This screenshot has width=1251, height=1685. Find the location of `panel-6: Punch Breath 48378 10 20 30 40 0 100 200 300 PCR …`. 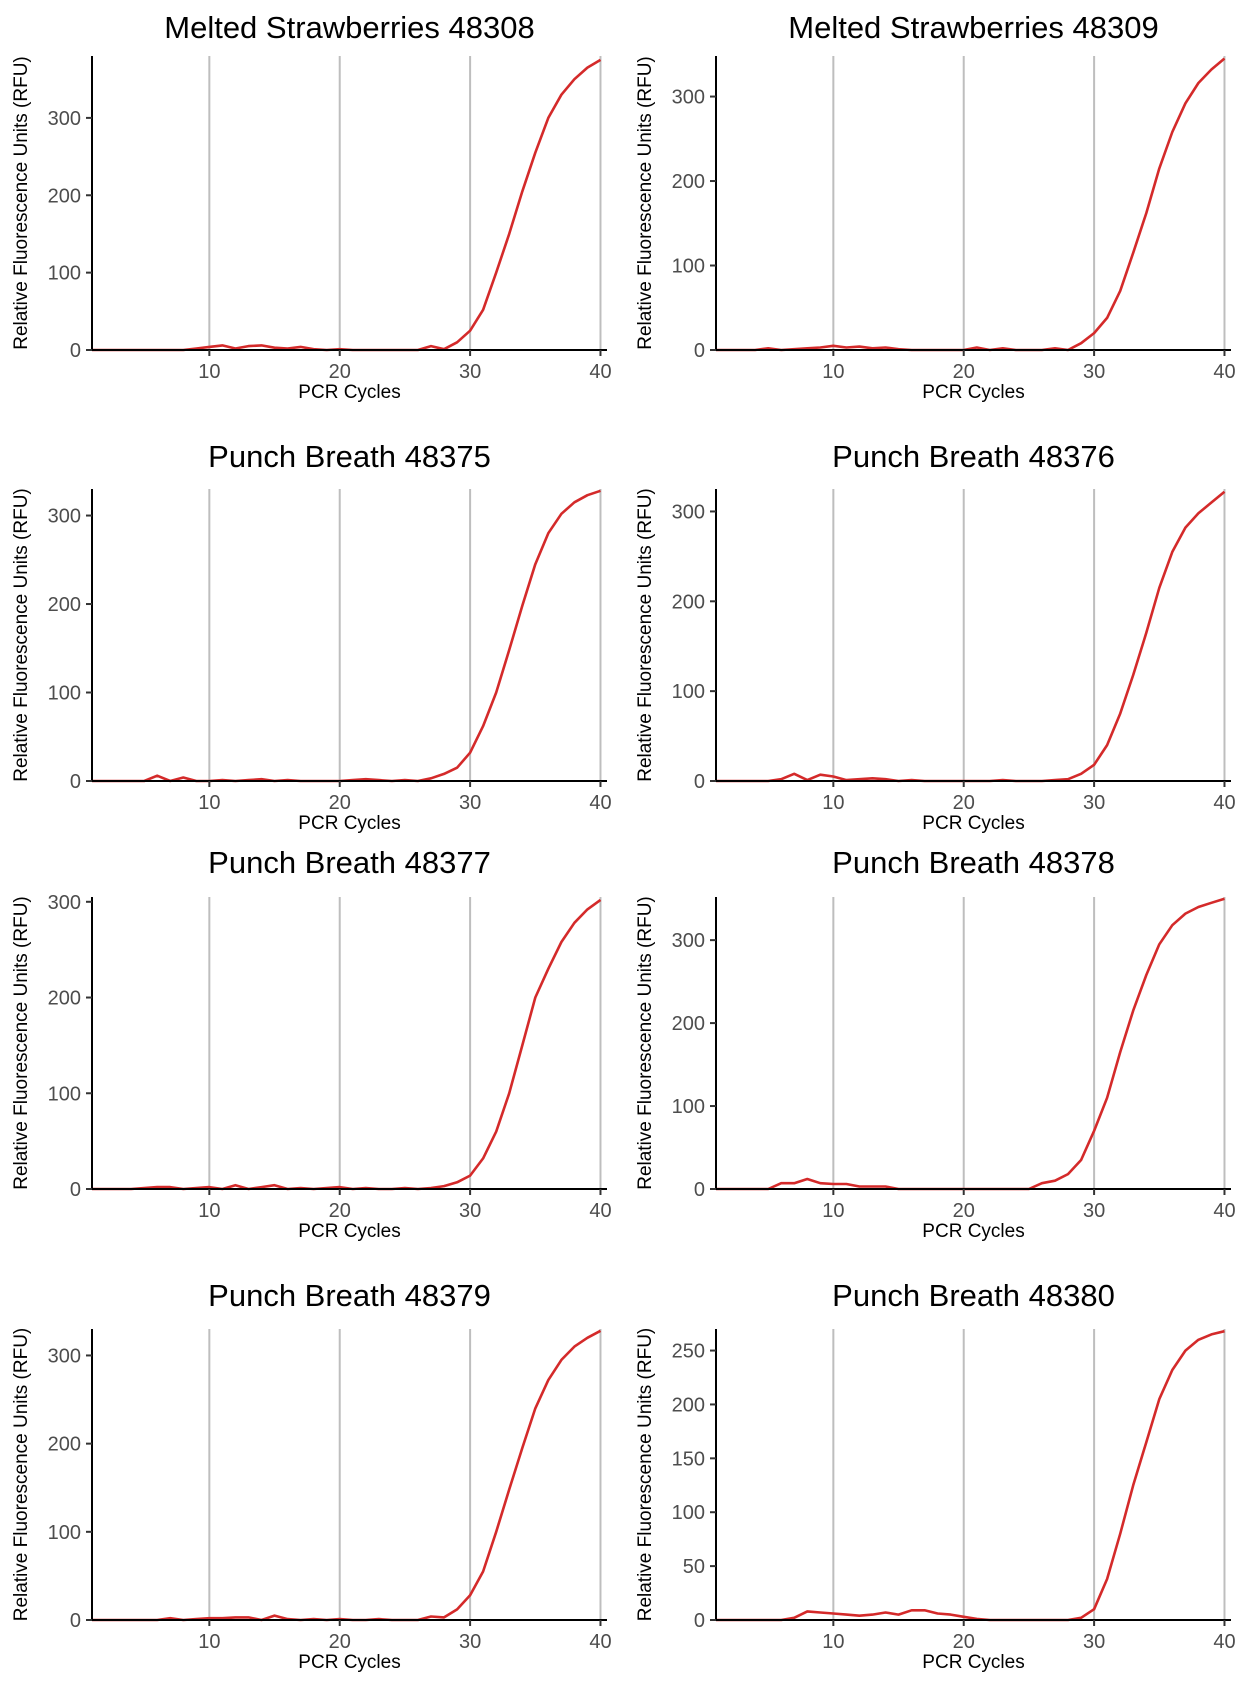

panel-6: Punch Breath 48378 10 20 30 40 0 100 200 300 PCR … is located at coordinates (935, 1043).